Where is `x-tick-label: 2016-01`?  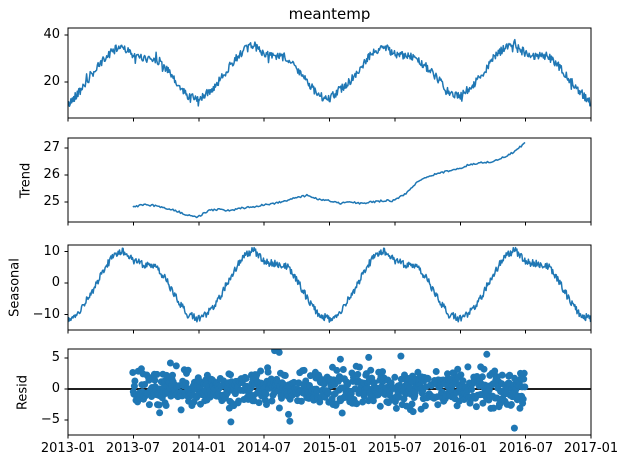 x-tick-label: 2016-01 is located at coordinates (460, 448).